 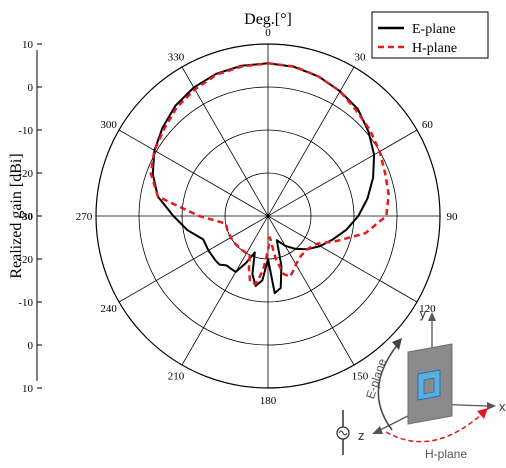 What do you see at coordinates (482, 413) in the screenshot?
I see `h-plane-arrowhead-icon` at bounding box center [482, 413].